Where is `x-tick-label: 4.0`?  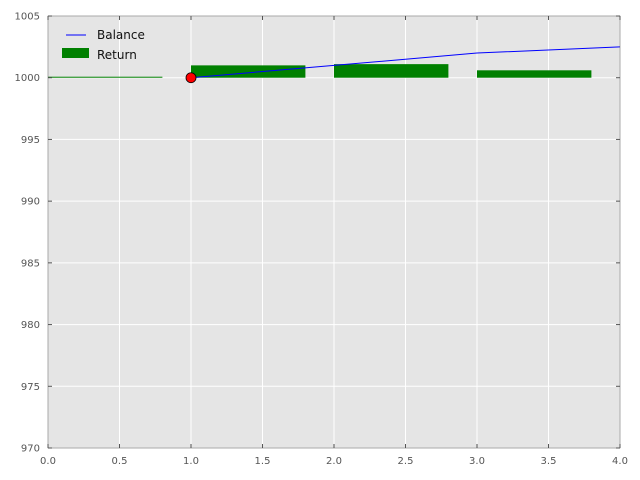
x-tick-label: 4.0 is located at coordinates (620, 461).